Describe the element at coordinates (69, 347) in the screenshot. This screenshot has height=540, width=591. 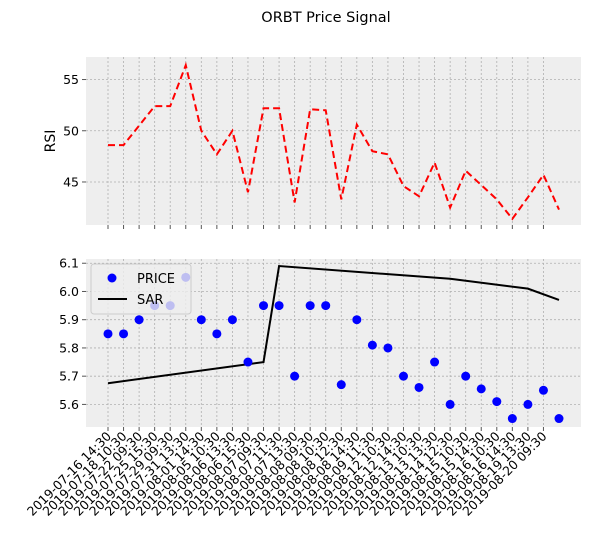
I see `price-y-tick-label: 5.8` at that location.